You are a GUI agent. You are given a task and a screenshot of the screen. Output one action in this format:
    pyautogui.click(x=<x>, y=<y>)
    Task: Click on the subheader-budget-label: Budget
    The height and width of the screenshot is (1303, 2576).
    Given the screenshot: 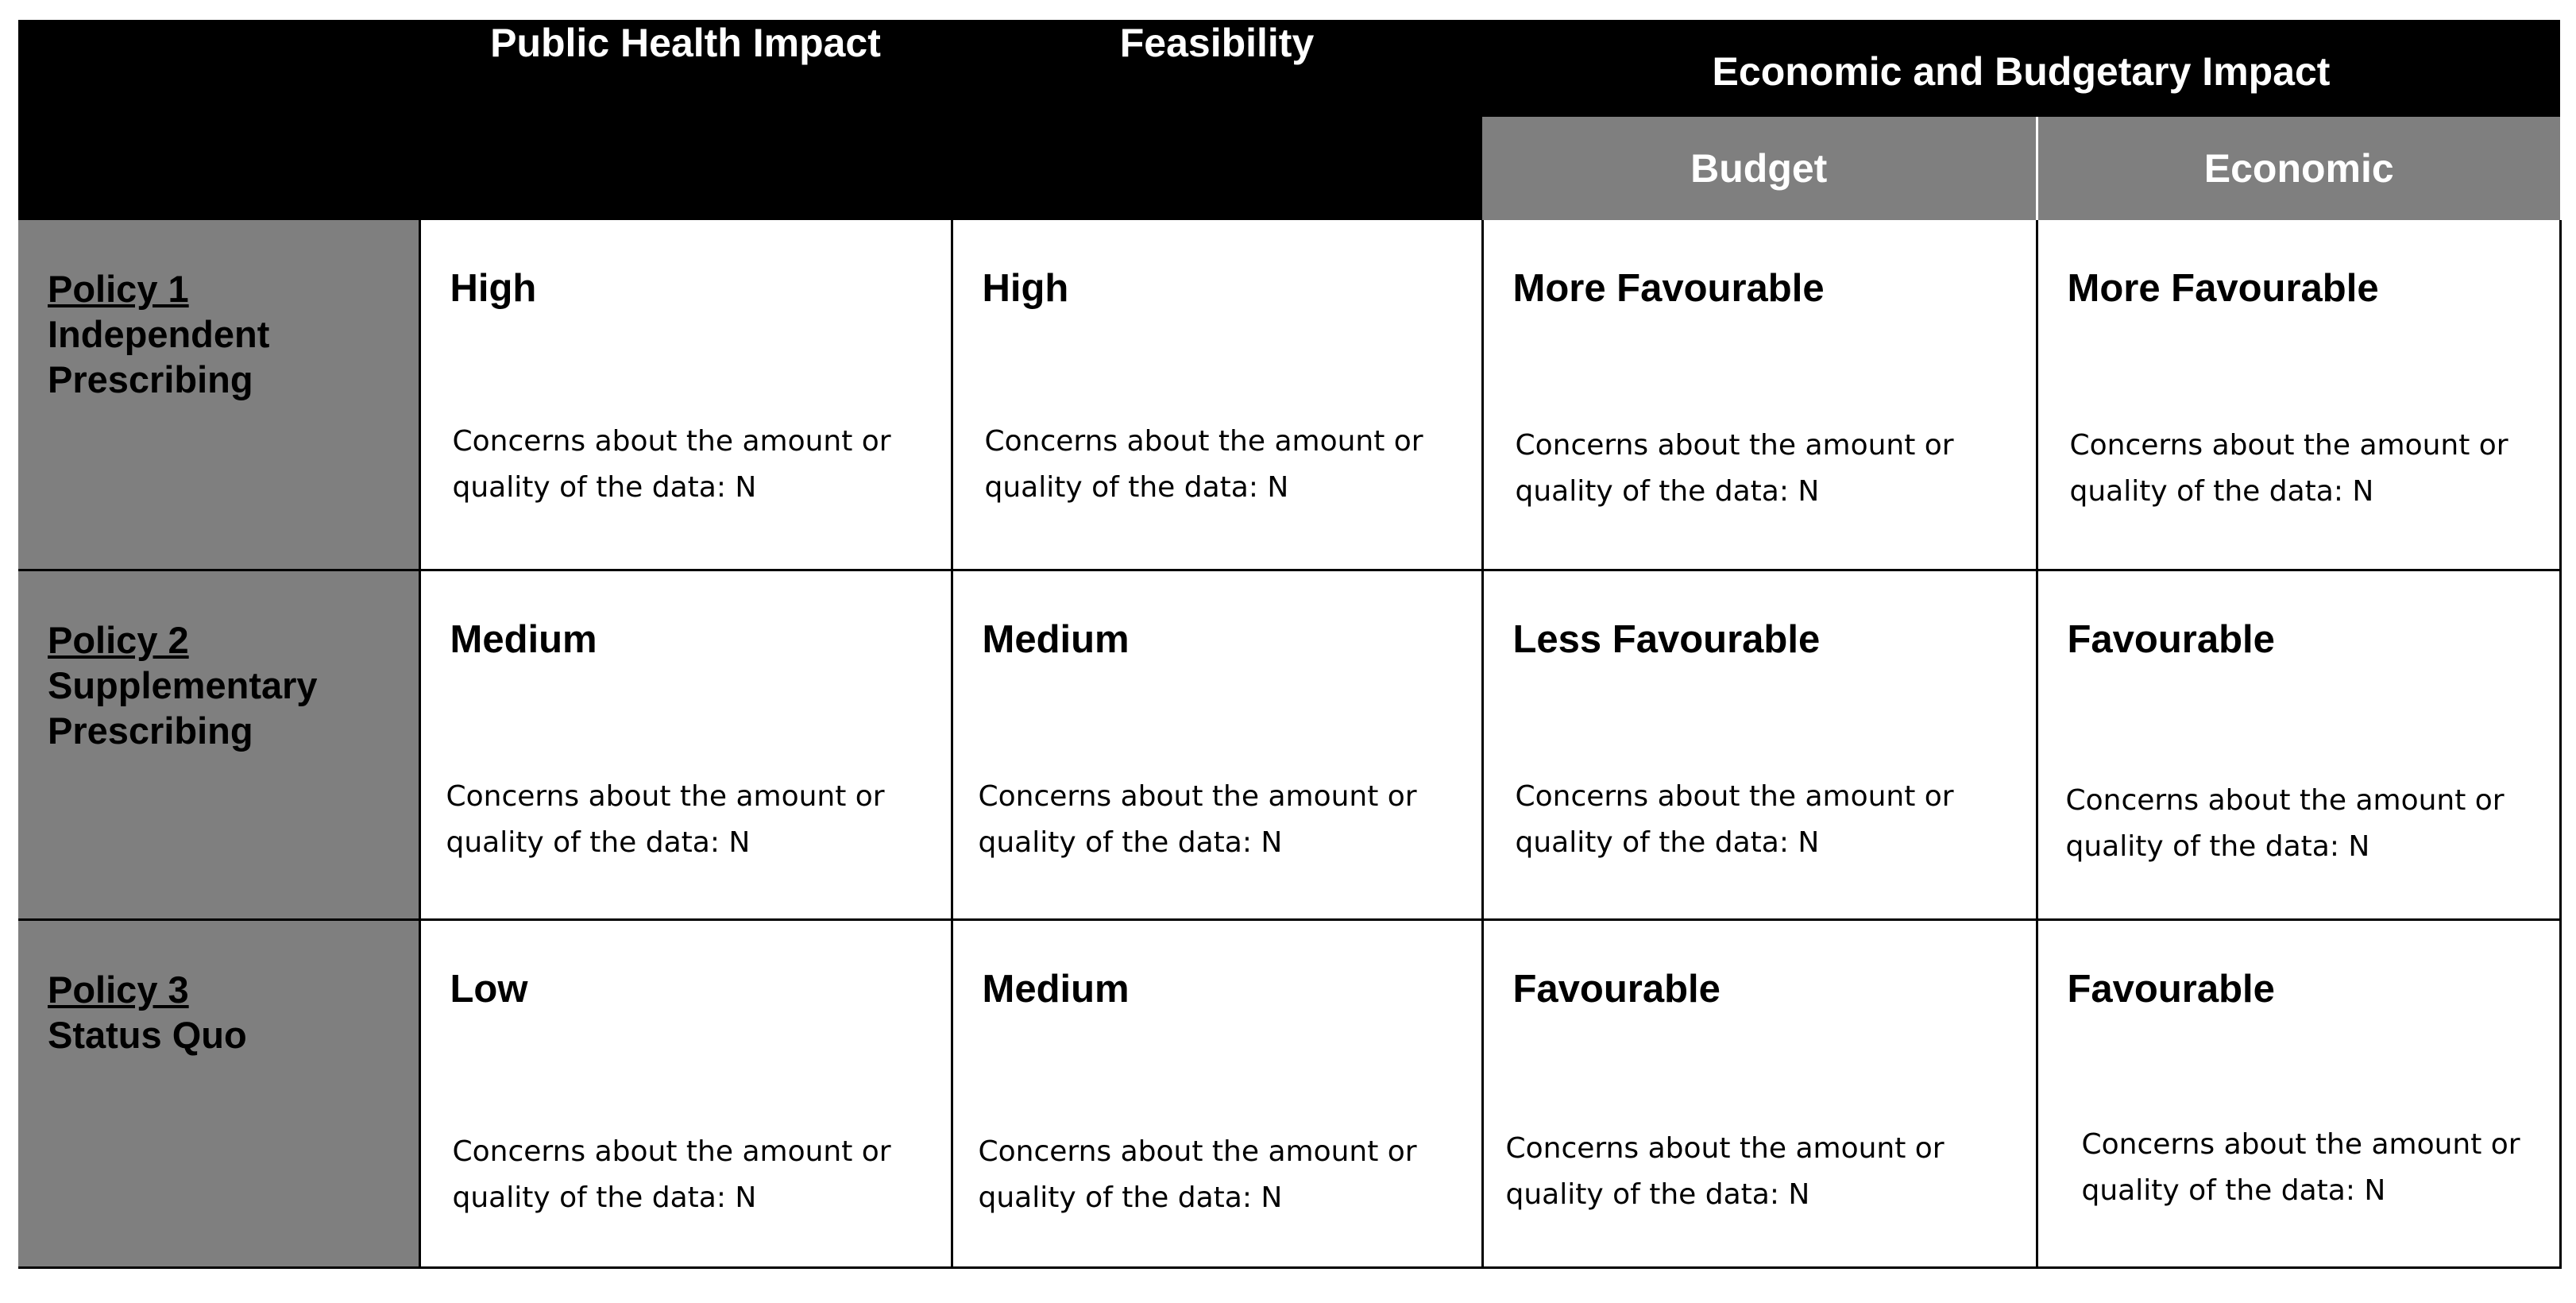 What is the action you would take?
    pyautogui.click(x=1759, y=169)
    